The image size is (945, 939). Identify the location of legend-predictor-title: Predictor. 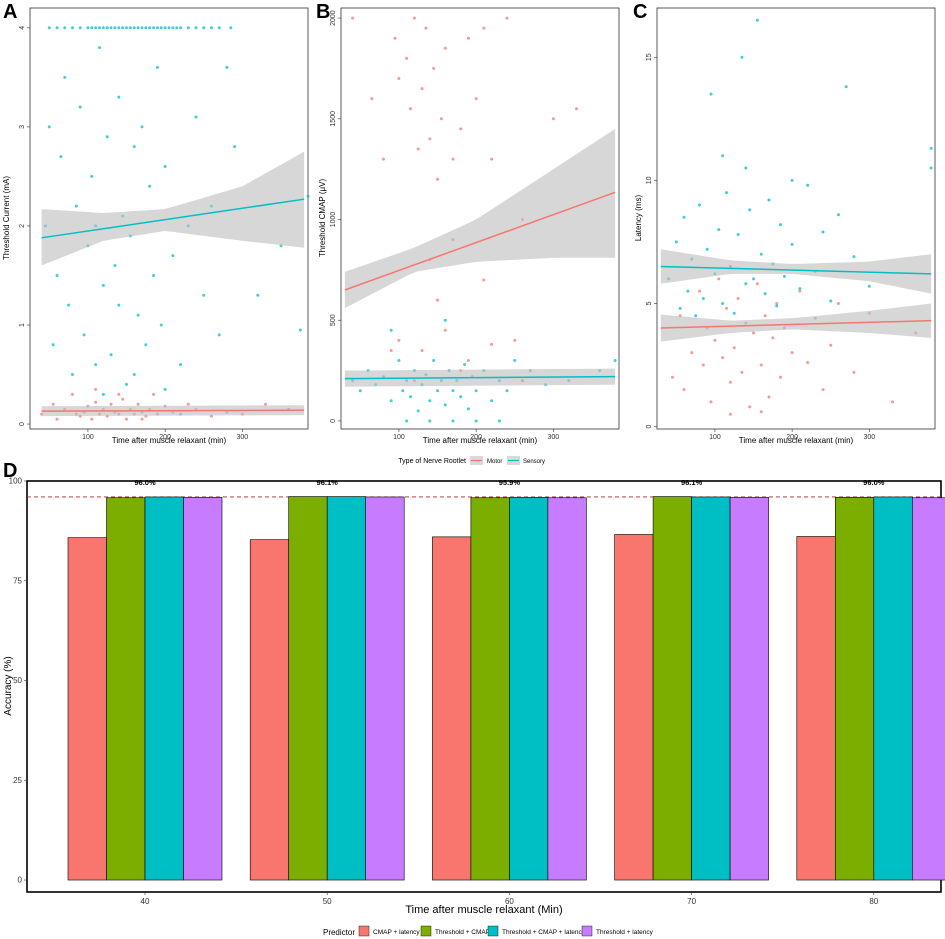
(339, 932).